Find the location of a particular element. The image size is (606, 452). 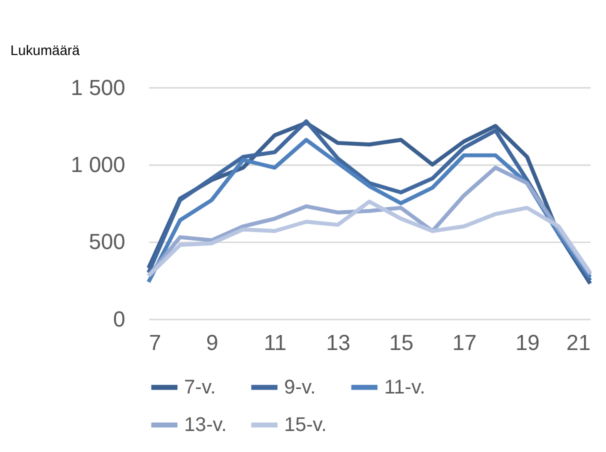

y-tick-label: 500 is located at coordinates (107, 241).